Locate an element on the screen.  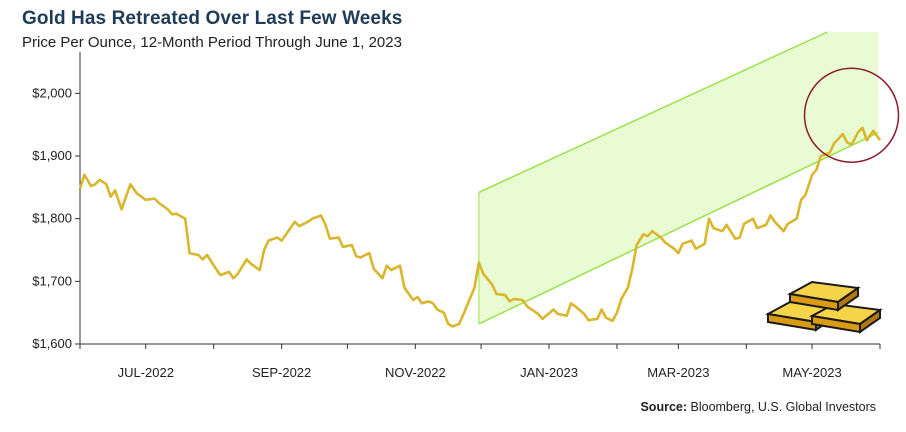
annotation-layer is located at coordinates (851, 115).